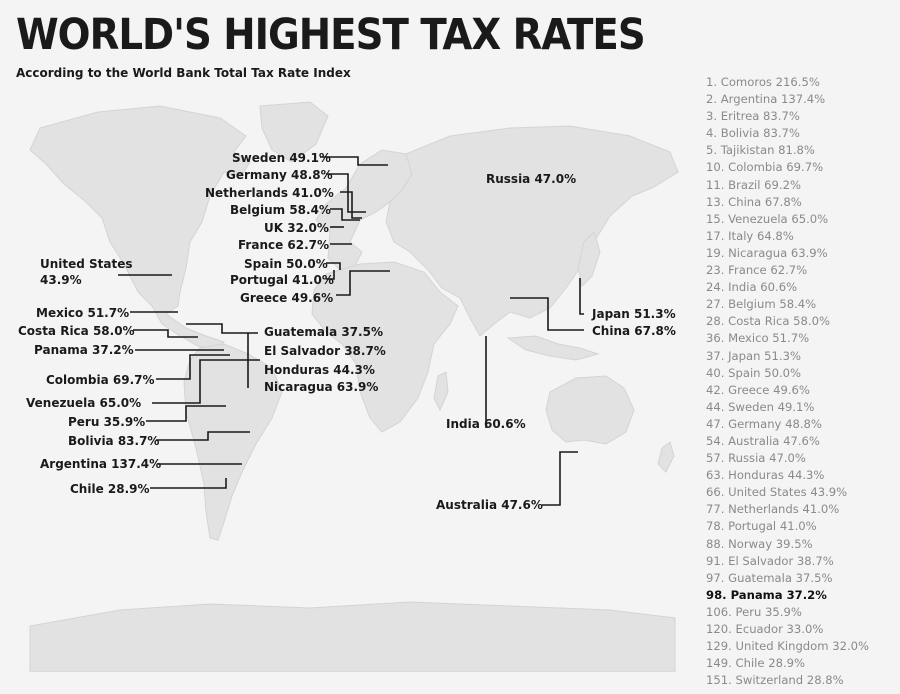 The width and height of the screenshot is (900, 694). What do you see at coordinates (330, 275) in the screenshot?
I see `leader-portugal` at bounding box center [330, 275].